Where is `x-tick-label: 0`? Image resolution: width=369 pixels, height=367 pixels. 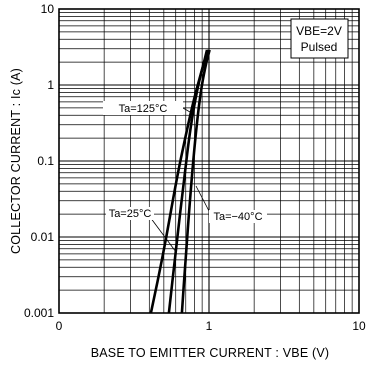
x-tick-label: 0 is located at coordinates (59, 326).